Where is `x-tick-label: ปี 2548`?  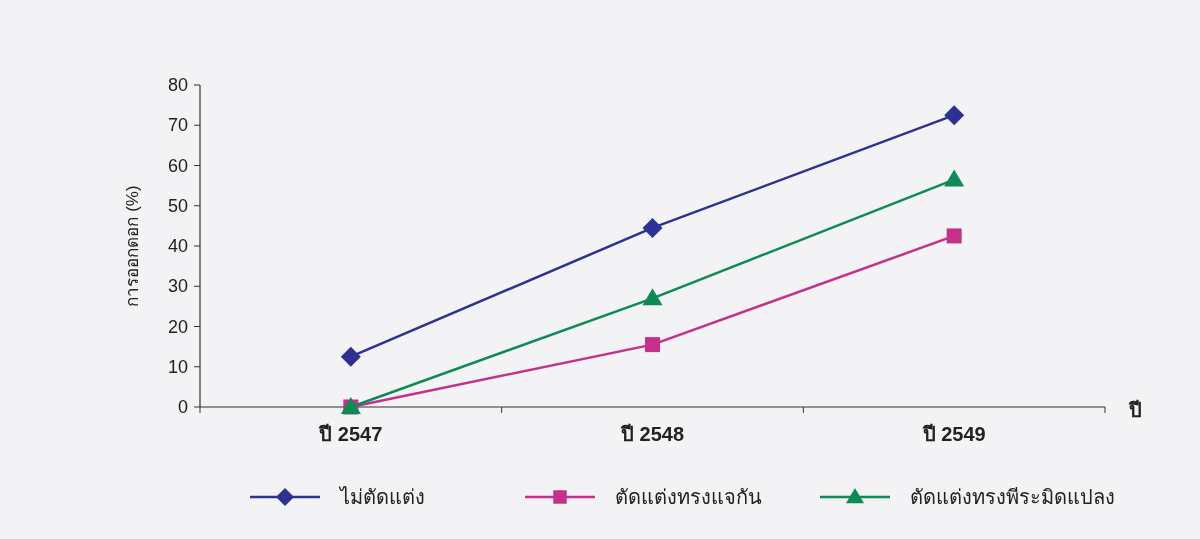
x-tick-label: ปี 2548 is located at coordinates (652, 434).